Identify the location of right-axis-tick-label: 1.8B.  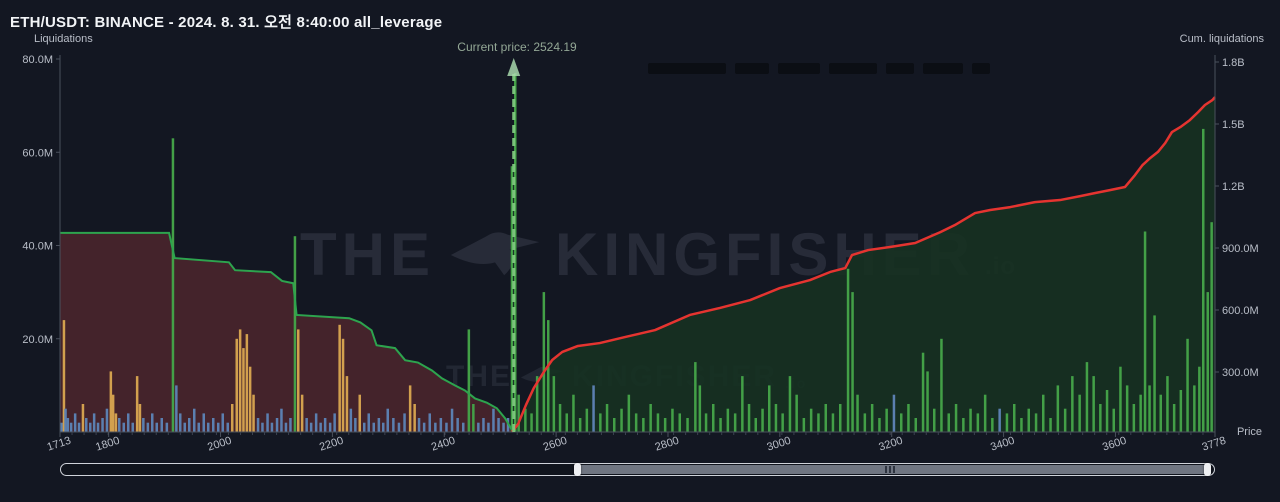
(1233, 63).